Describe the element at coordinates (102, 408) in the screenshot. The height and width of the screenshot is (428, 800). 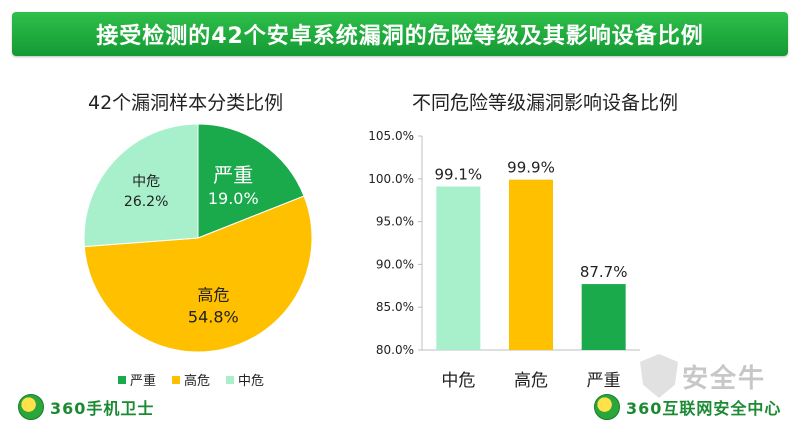
I see `brand-left-text: 360手机卫士` at that location.